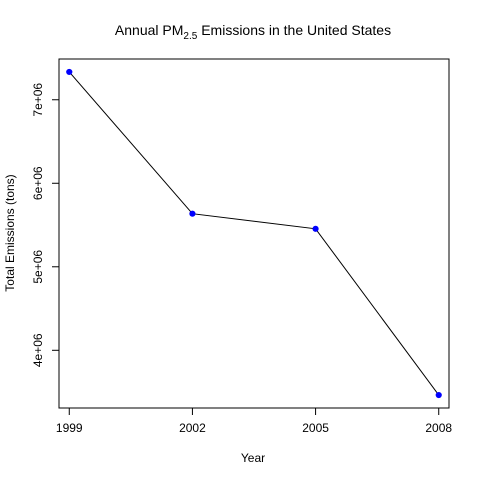 This screenshot has height=485, width=480. I want to click on y-tick-label: 7e+06, so click(38, 100).